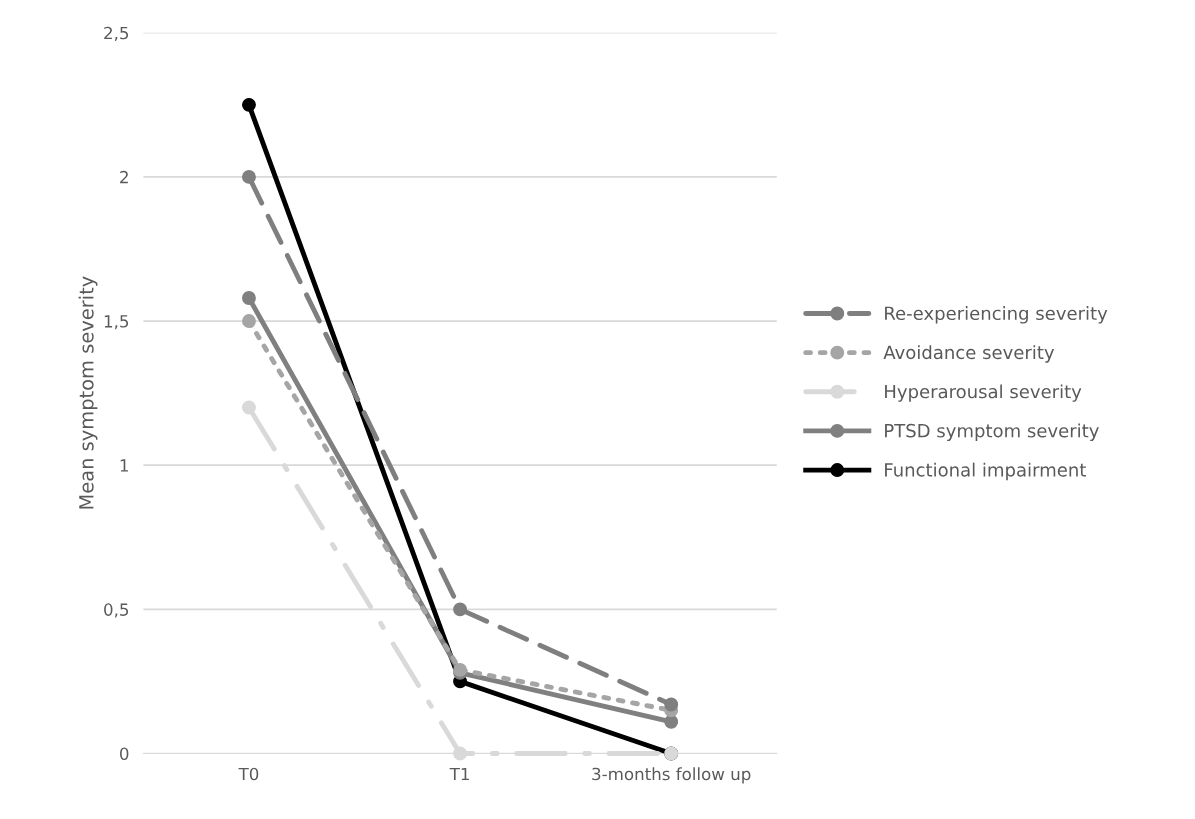  What do you see at coordinates (116, 322) in the screenshot?
I see `y-tick-label: 1,5` at bounding box center [116, 322].